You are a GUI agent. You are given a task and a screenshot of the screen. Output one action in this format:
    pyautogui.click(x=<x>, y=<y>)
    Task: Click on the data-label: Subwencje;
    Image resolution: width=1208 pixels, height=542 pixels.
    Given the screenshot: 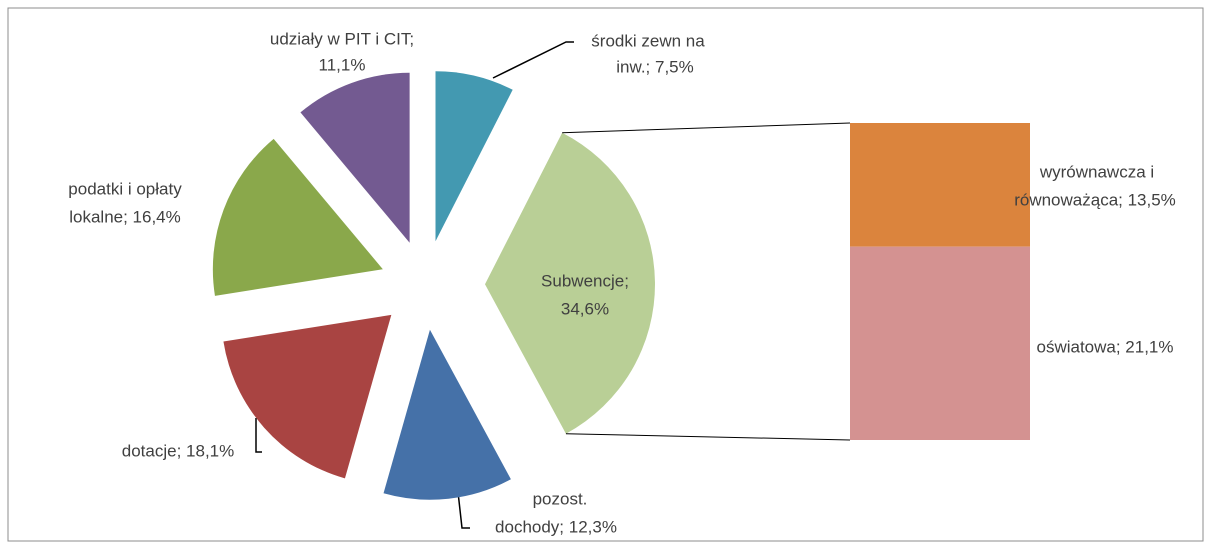 What is the action you would take?
    pyautogui.click(x=585, y=280)
    